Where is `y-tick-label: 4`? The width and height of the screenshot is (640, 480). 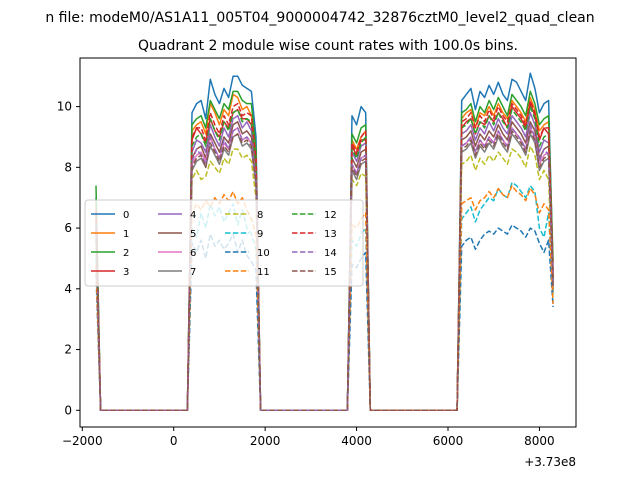 y-tick-label: 4 is located at coordinates (68, 289).